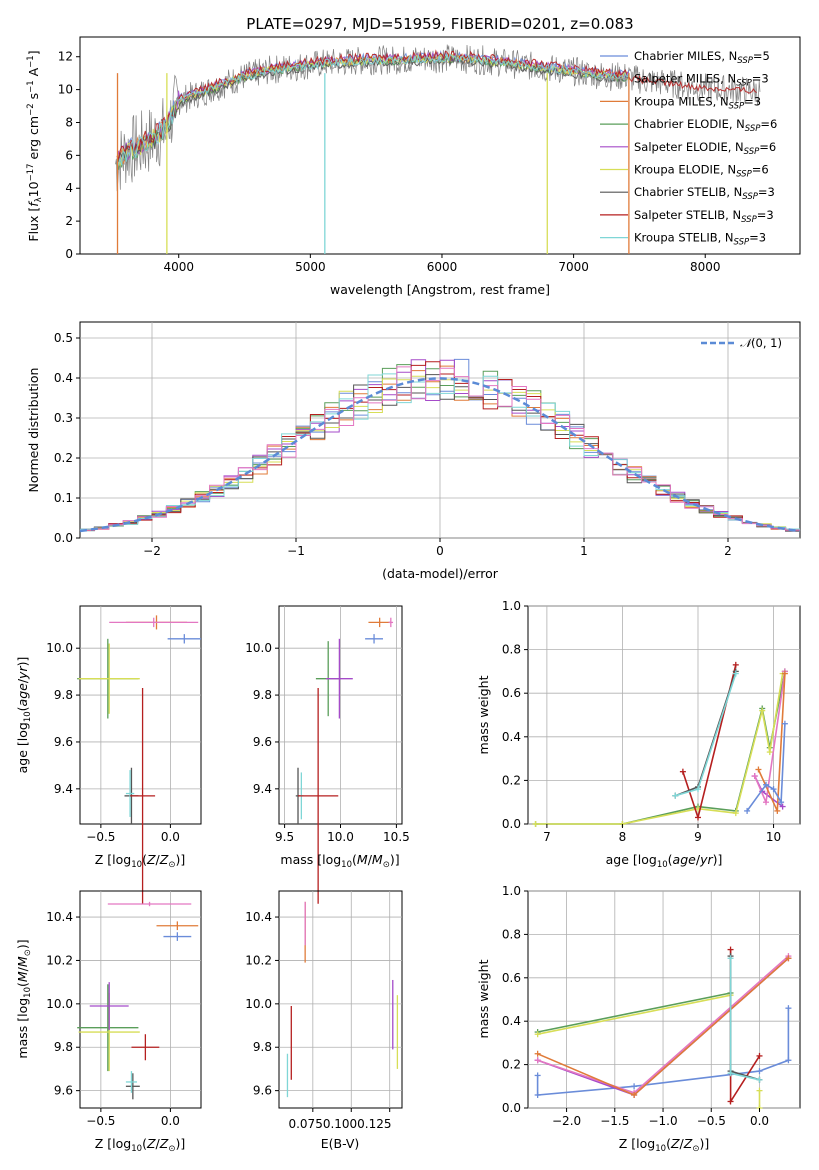 This screenshot has height=1170, width=819. I want to click on normal-curve, so click(440, 455).